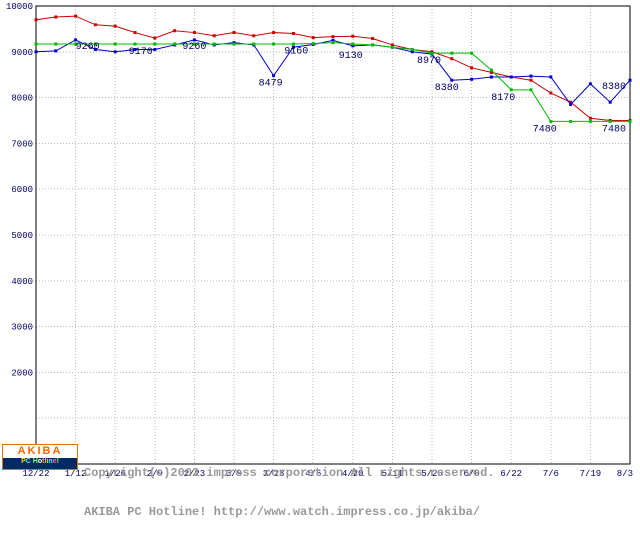  I want to click on point-value-label: 8170, so click(503, 98).